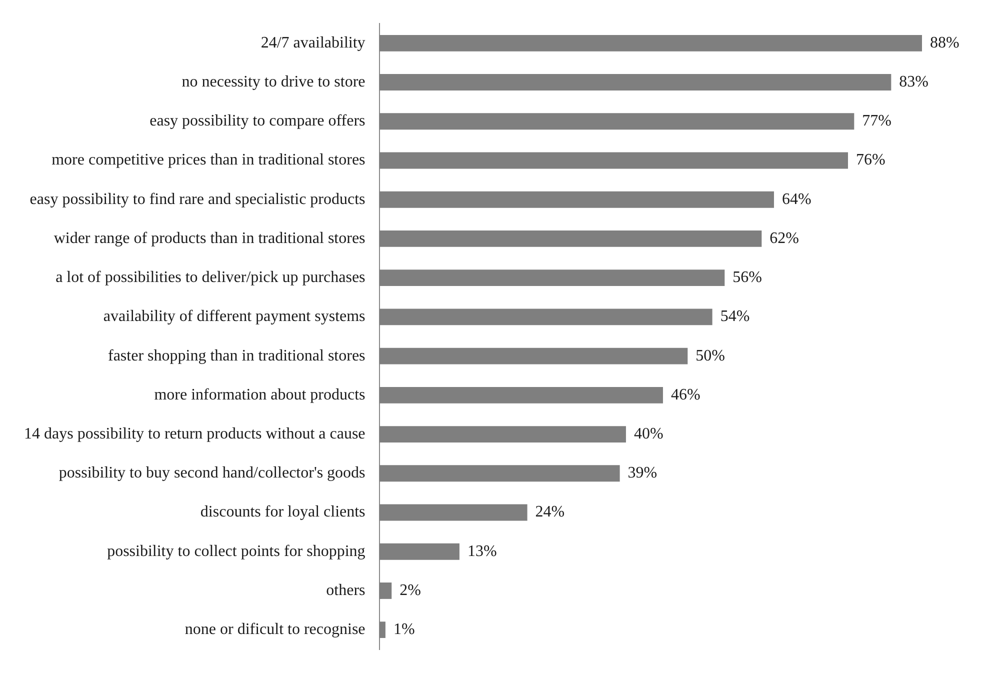 Image resolution: width=982 pixels, height=673 pixels. Describe the element at coordinates (649, 433) in the screenshot. I see `data-label: 40%` at that location.